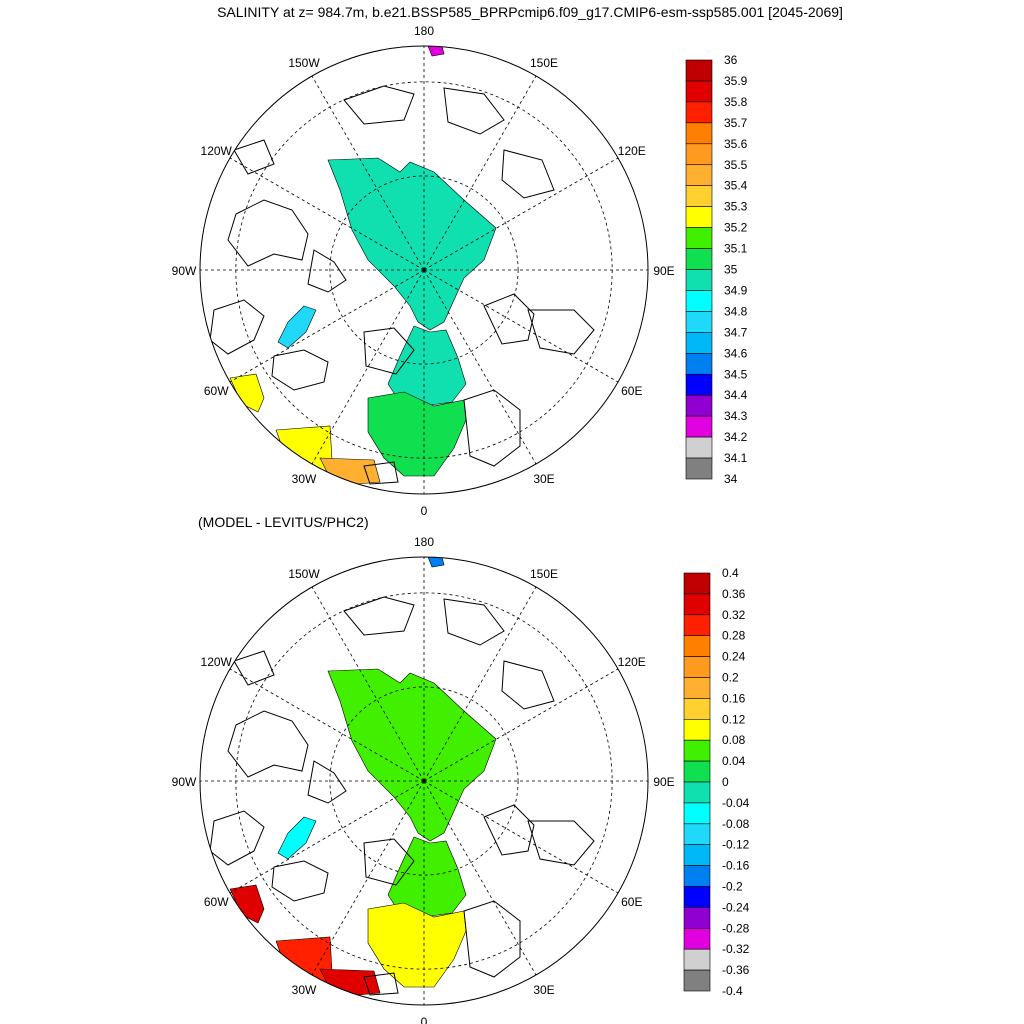  Describe the element at coordinates (731, 479) in the screenshot. I see `colorbar-label: 34` at that location.